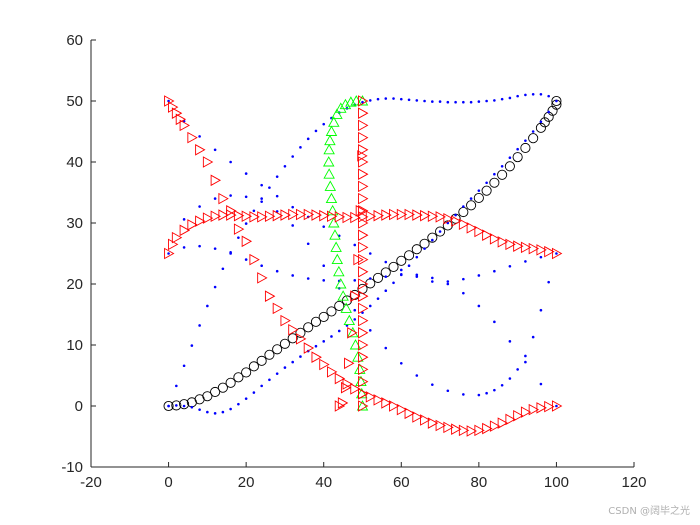 Image resolution: width=700 pixels, height=525 pixels. What do you see at coordinates (72, 467) in the screenshot?
I see `y-tick-label: -10` at bounding box center [72, 467].